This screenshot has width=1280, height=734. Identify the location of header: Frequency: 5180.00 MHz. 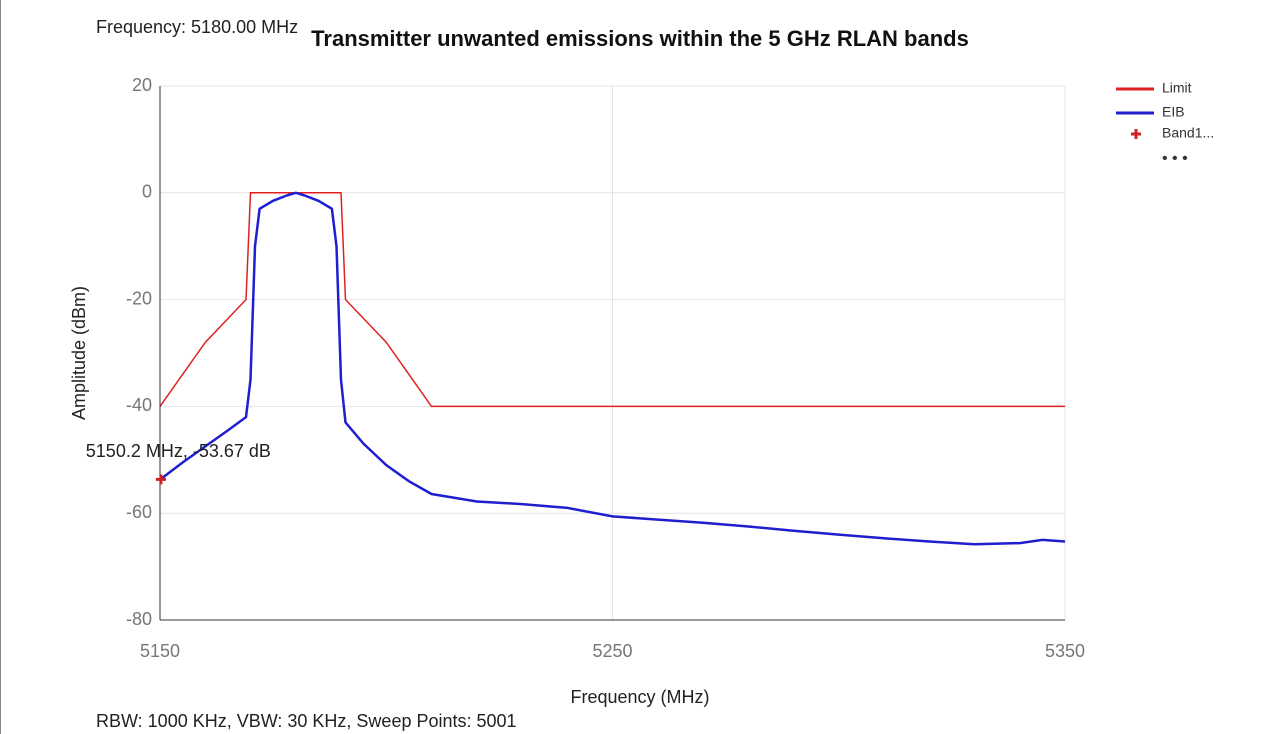
(197, 27).